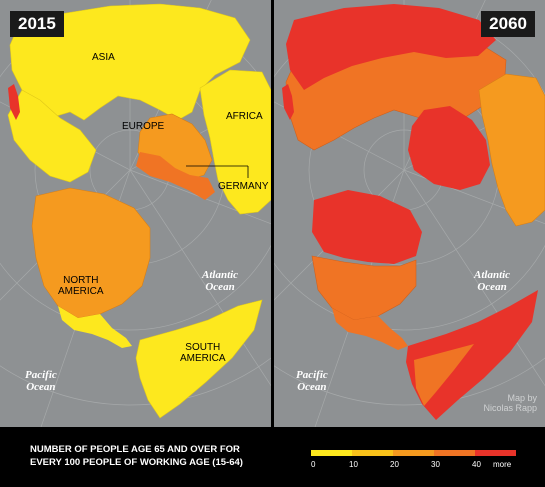 This screenshot has height=487, width=545. What do you see at coordinates (502, 464) in the screenshot?
I see `legend-tick-more: more` at bounding box center [502, 464].